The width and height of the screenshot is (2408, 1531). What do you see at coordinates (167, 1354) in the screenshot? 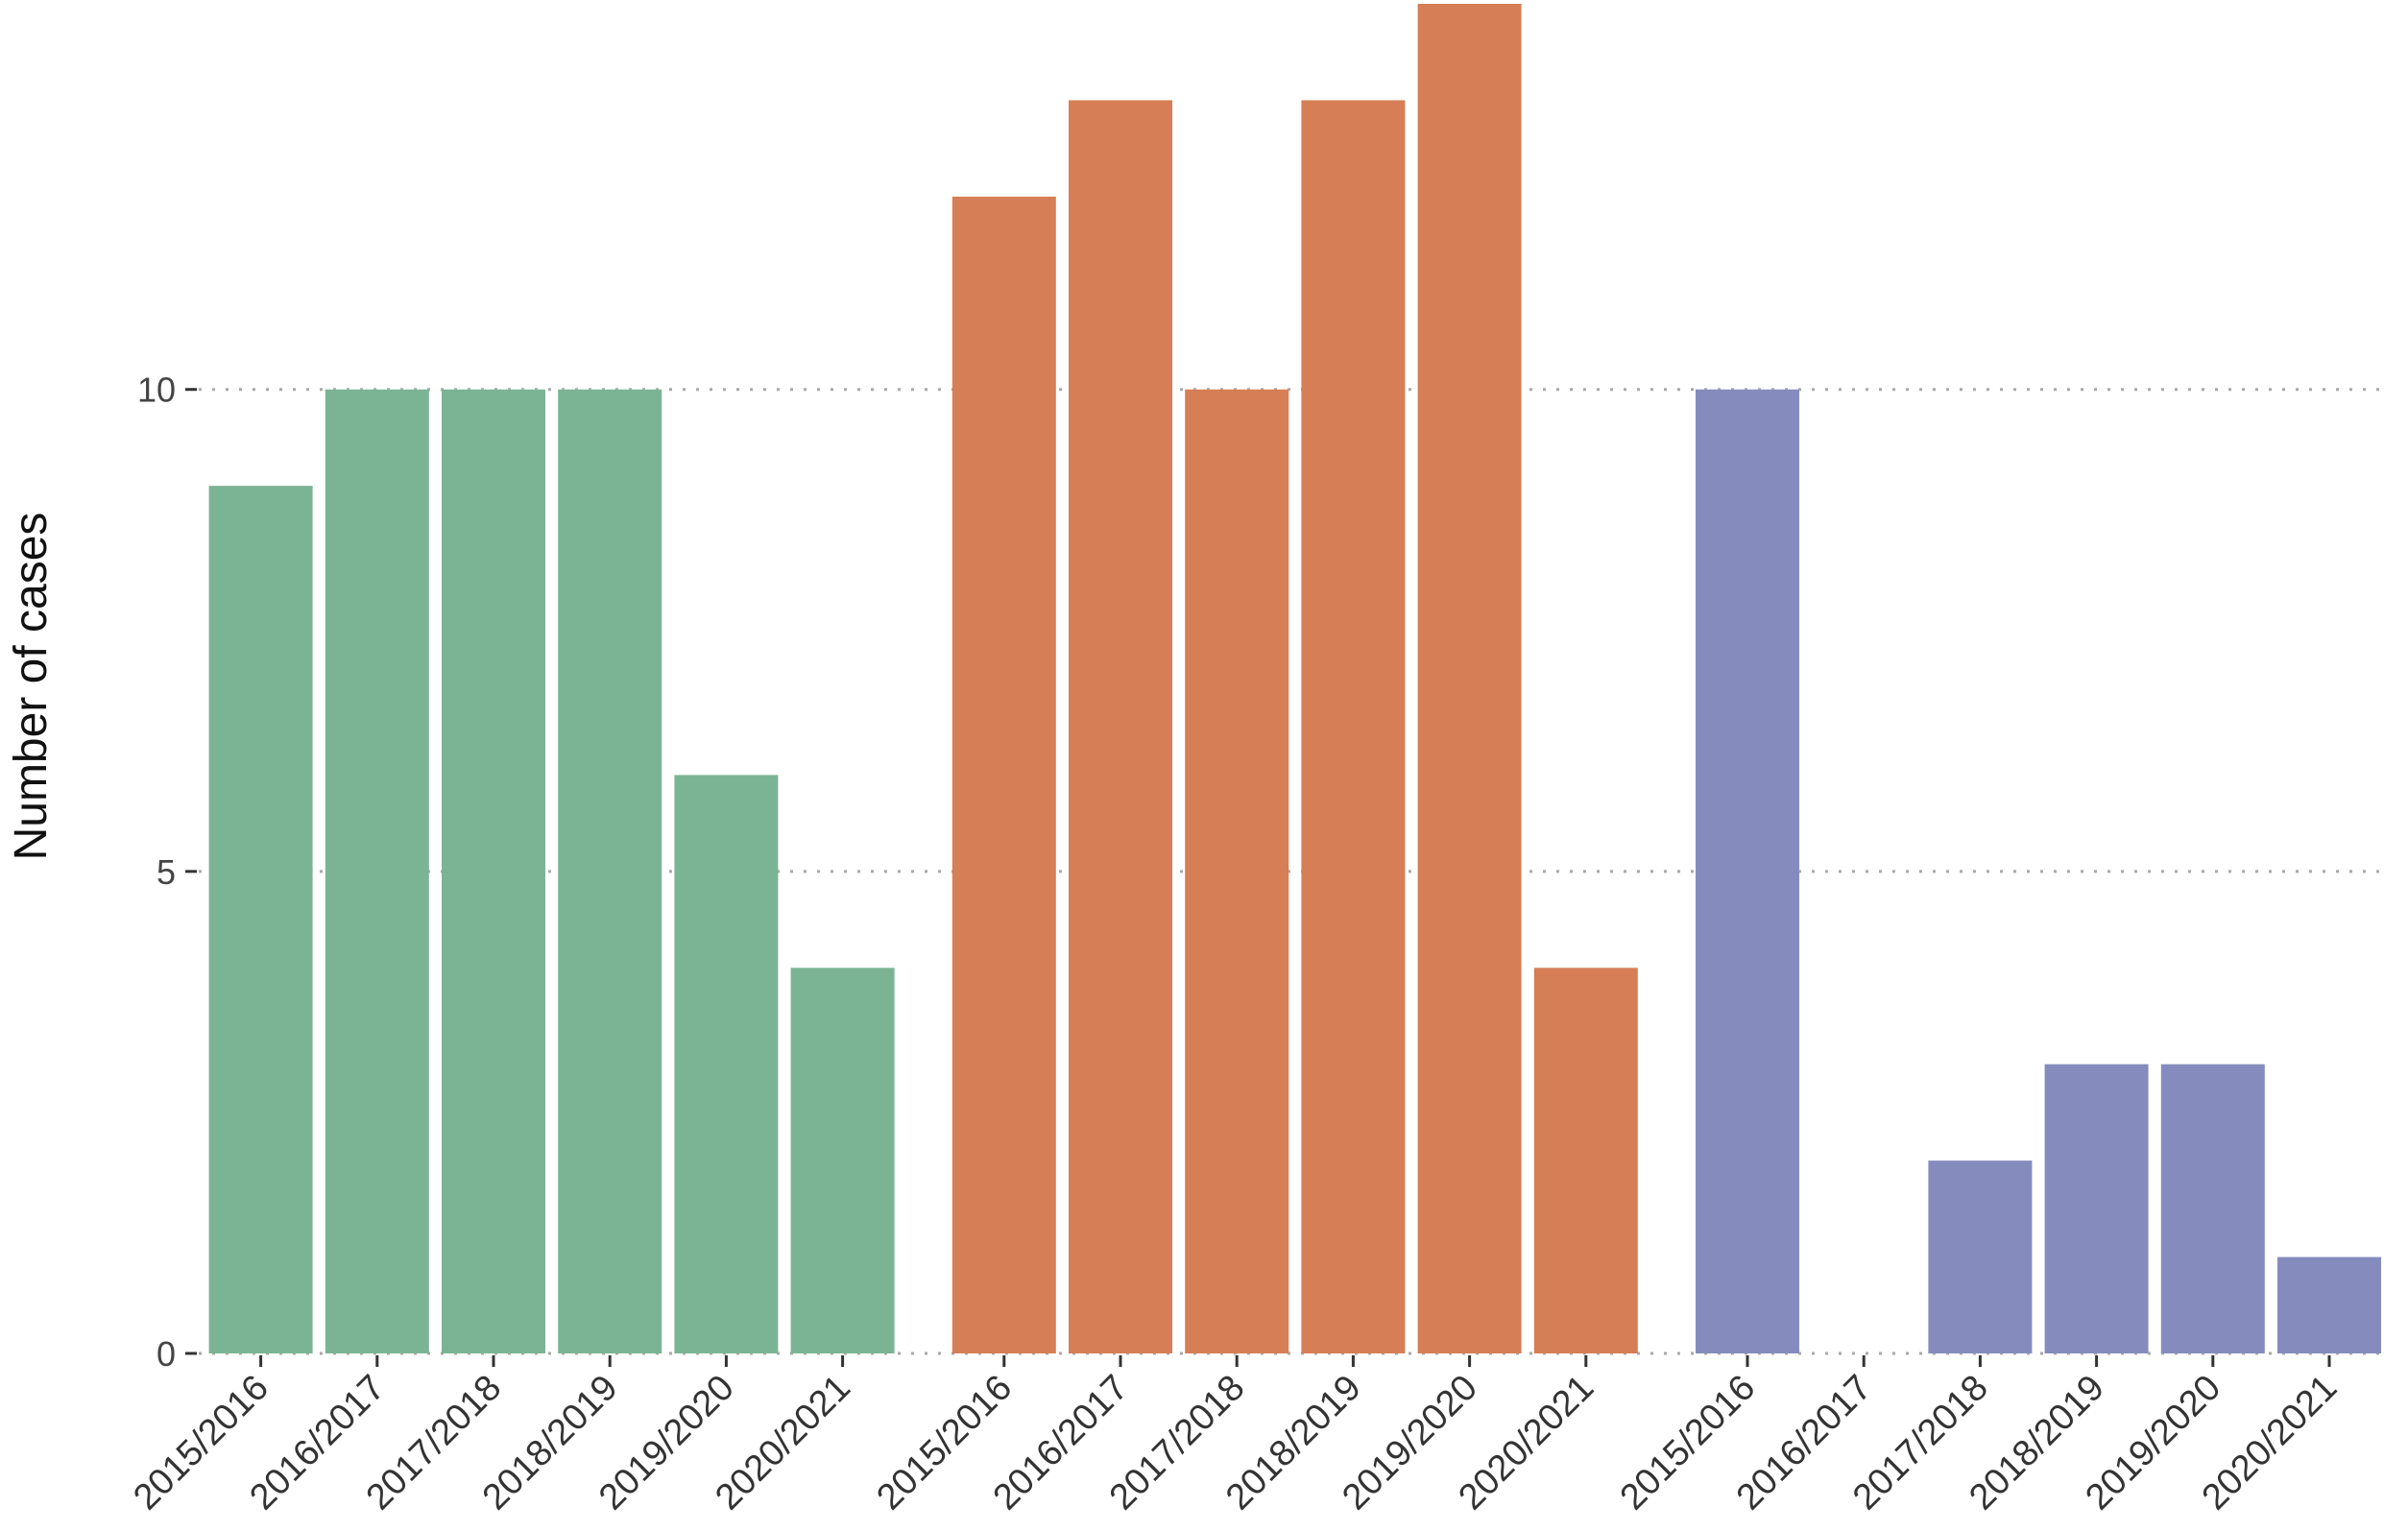
I see `y-tick-label: 0` at bounding box center [167, 1354].